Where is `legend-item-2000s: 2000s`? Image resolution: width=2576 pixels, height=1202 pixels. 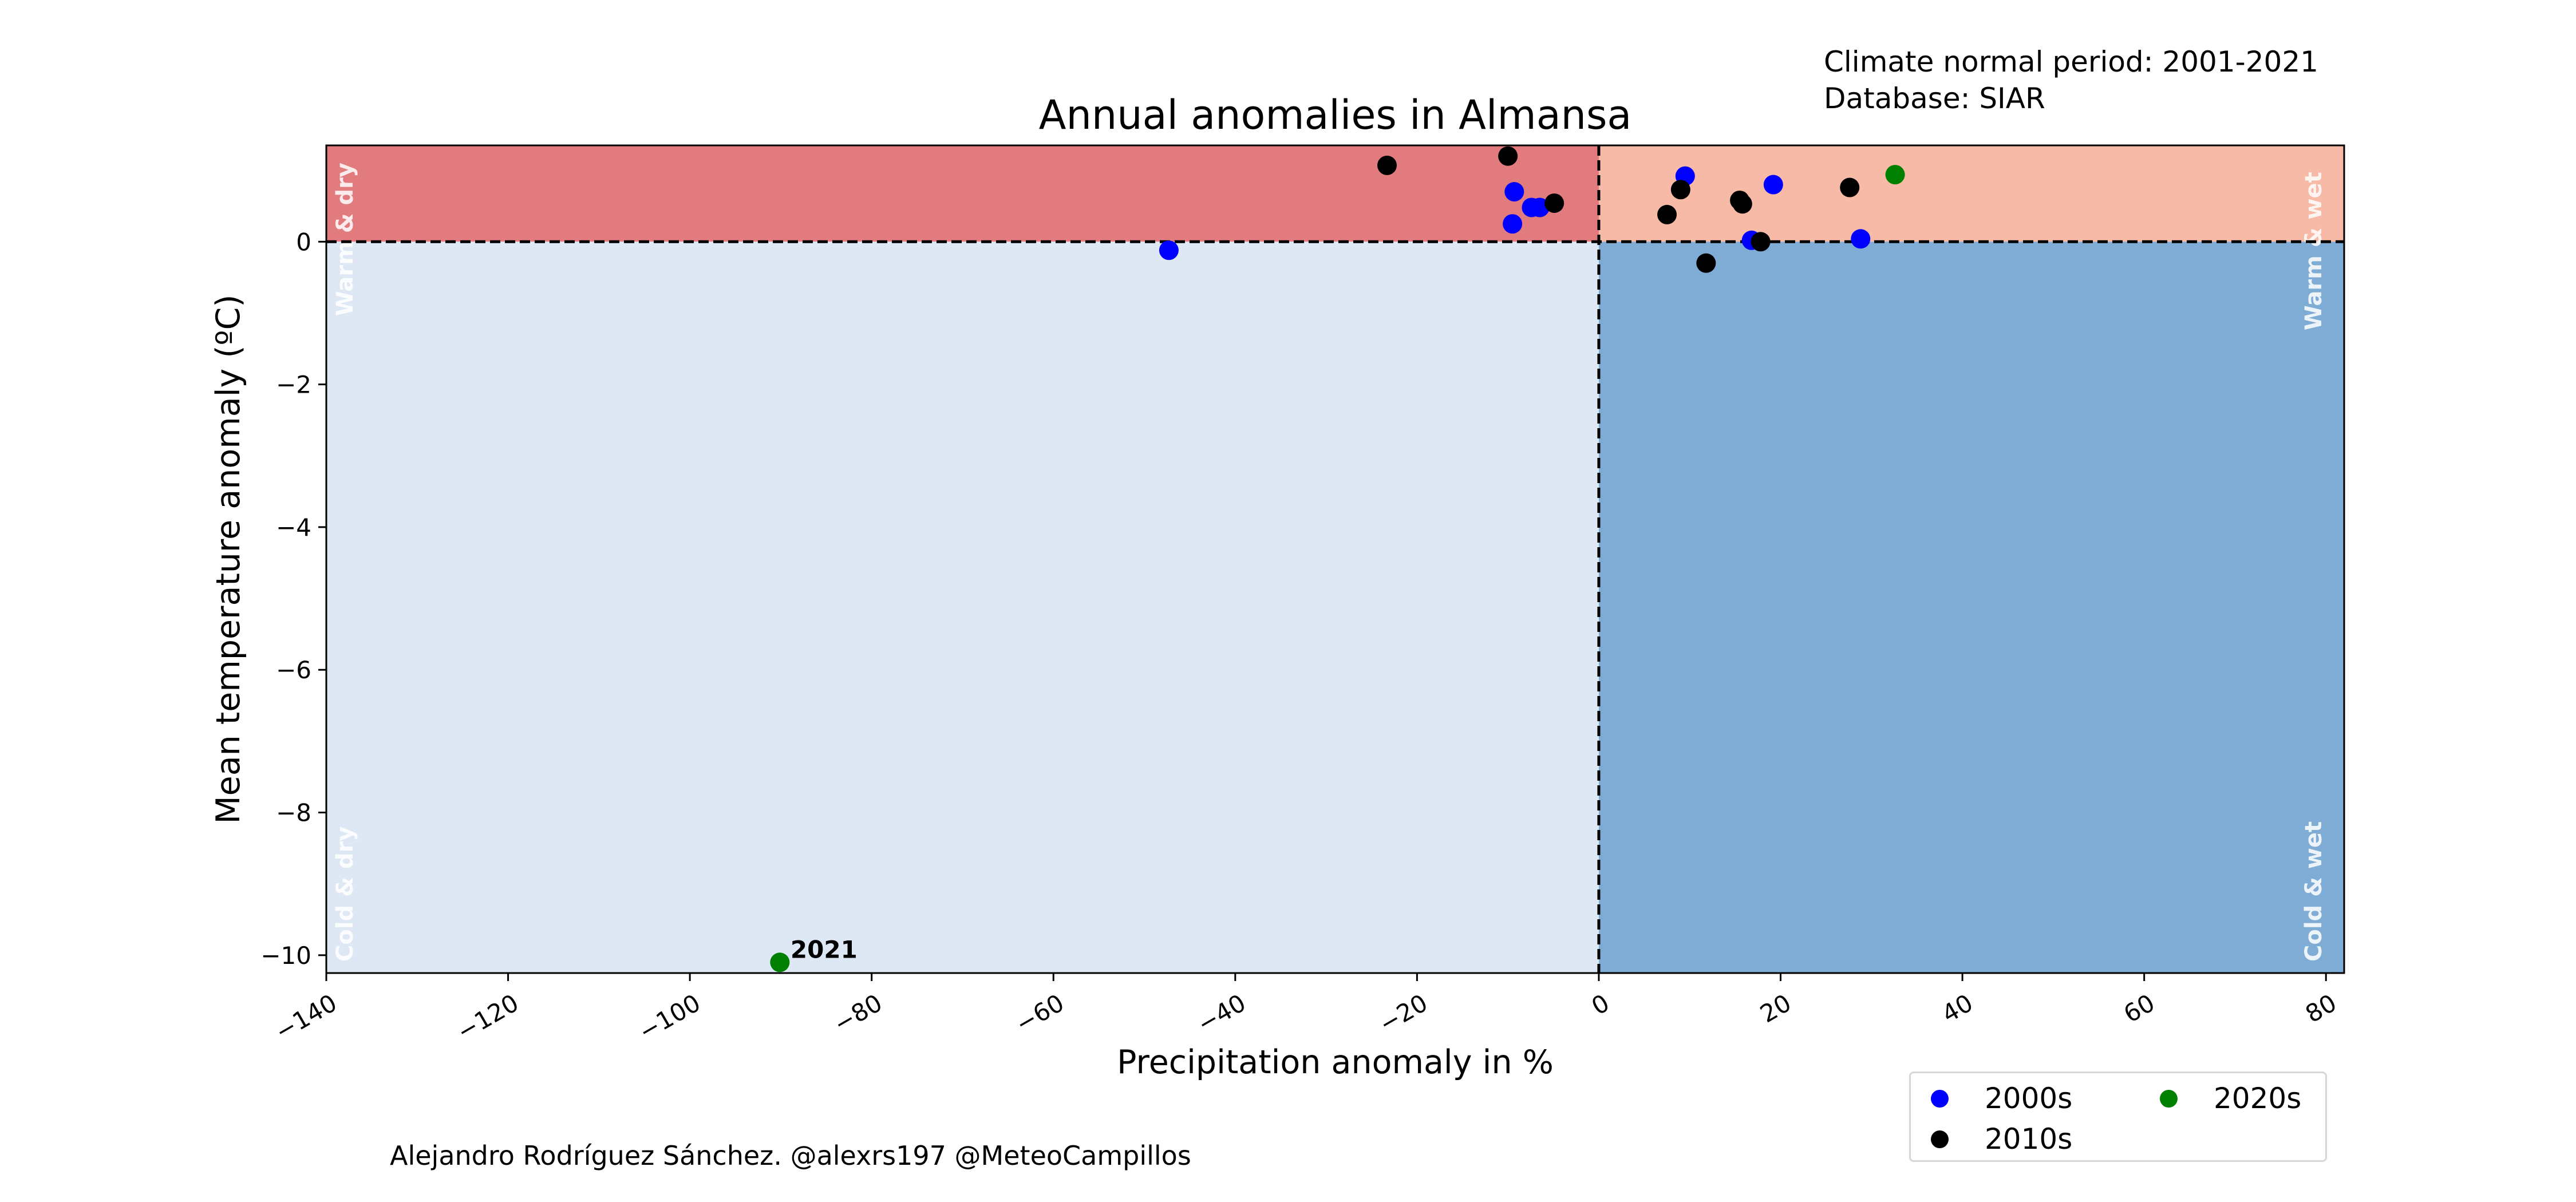 legend-item-2000s: 2000s is located at coordinates (1991, 1099).